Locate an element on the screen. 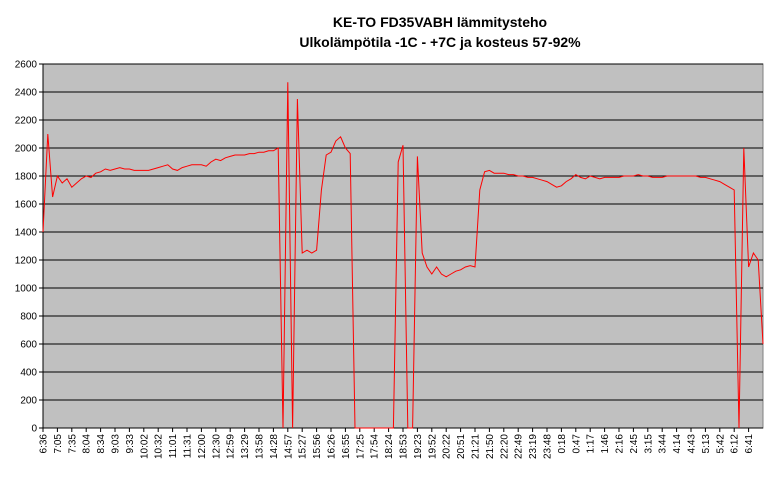 The image size is (778, 478). y-tick-label: 1000 is located at coordinates (26, 289).